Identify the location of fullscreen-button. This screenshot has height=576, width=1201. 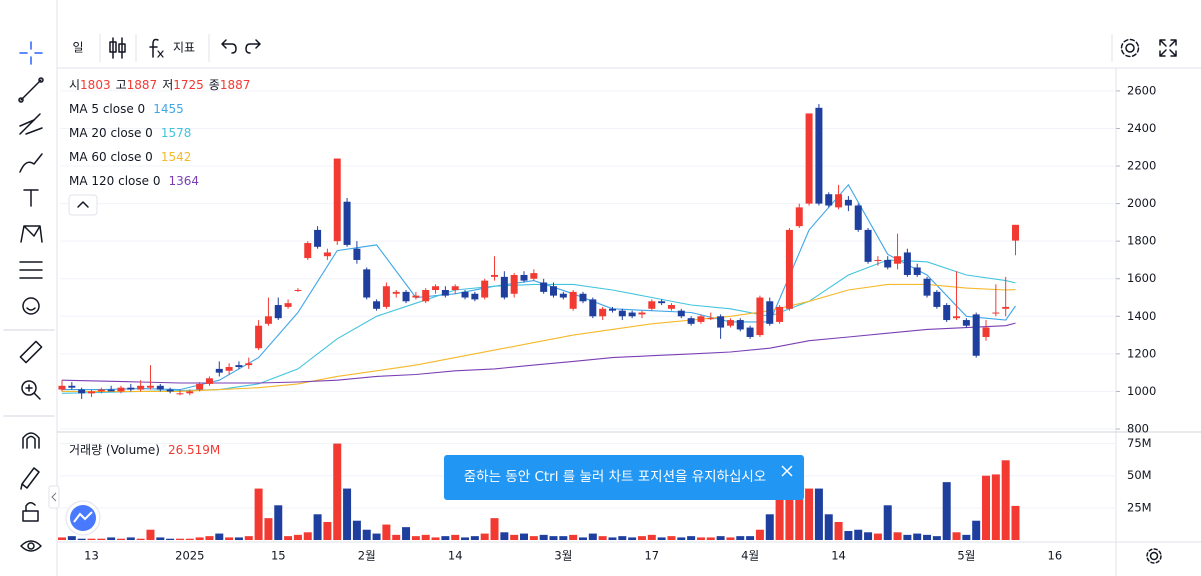
(1168, 48).